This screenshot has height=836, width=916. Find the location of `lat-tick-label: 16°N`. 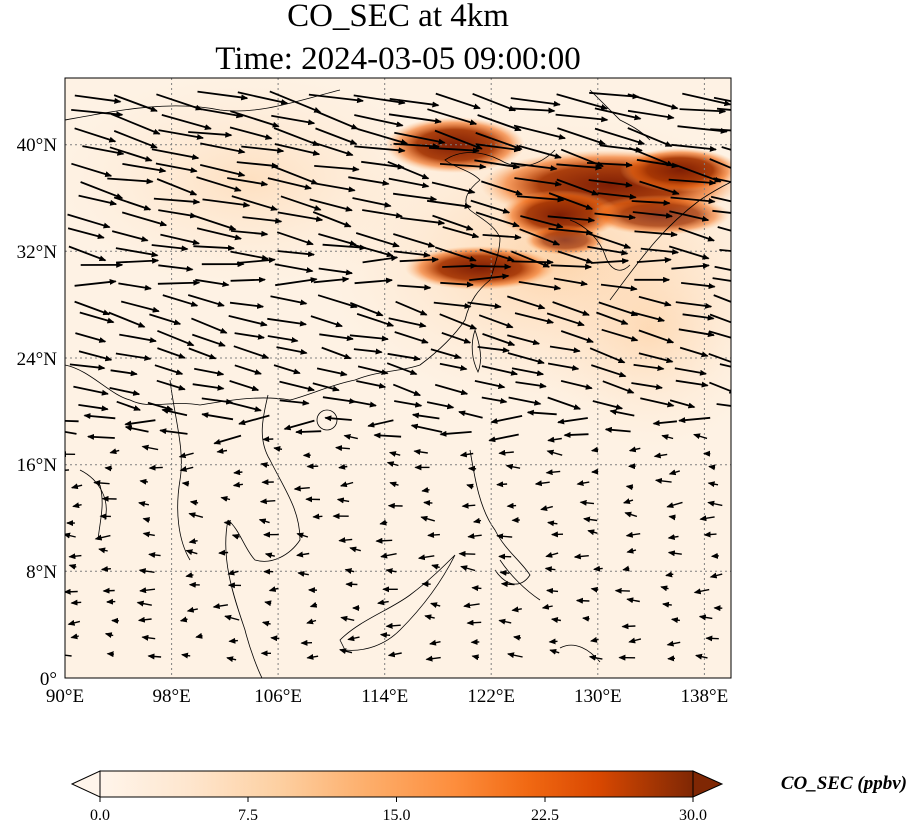

lat-tick-label: 16°N is located at coordinates (37, 465).